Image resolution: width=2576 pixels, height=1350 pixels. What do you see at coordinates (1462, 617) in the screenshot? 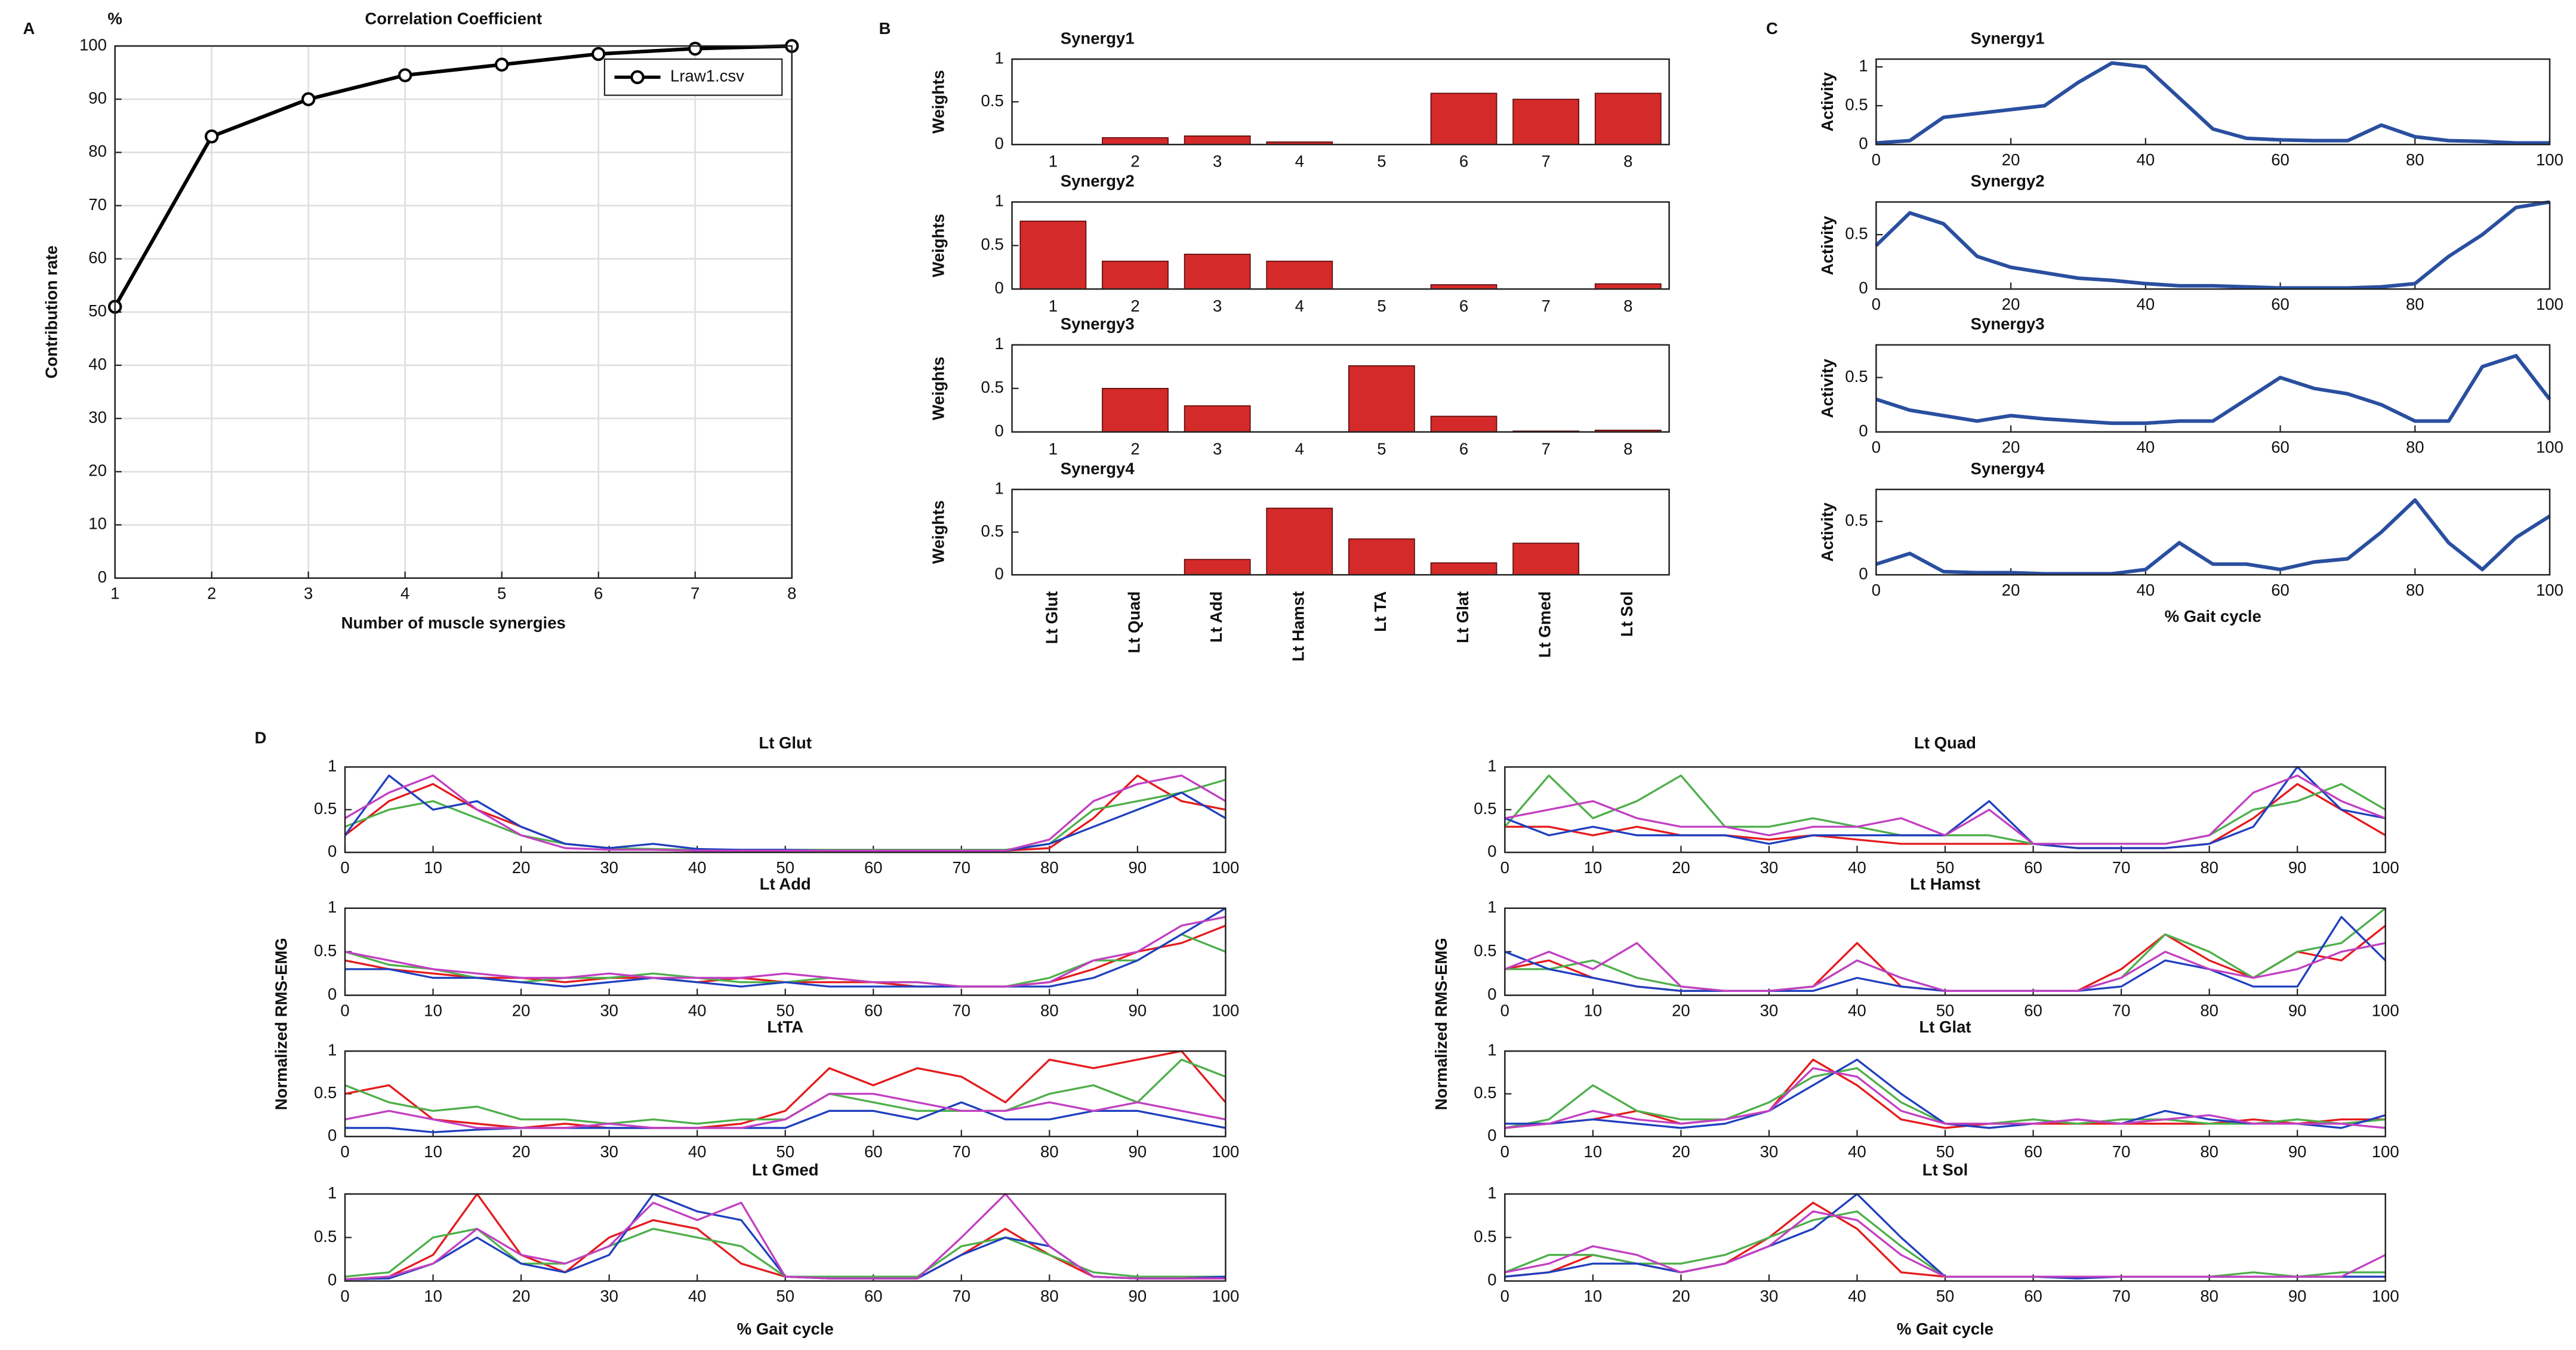
I see `x-tick-label: Lt Glat` at bounding box center [1462, 617].